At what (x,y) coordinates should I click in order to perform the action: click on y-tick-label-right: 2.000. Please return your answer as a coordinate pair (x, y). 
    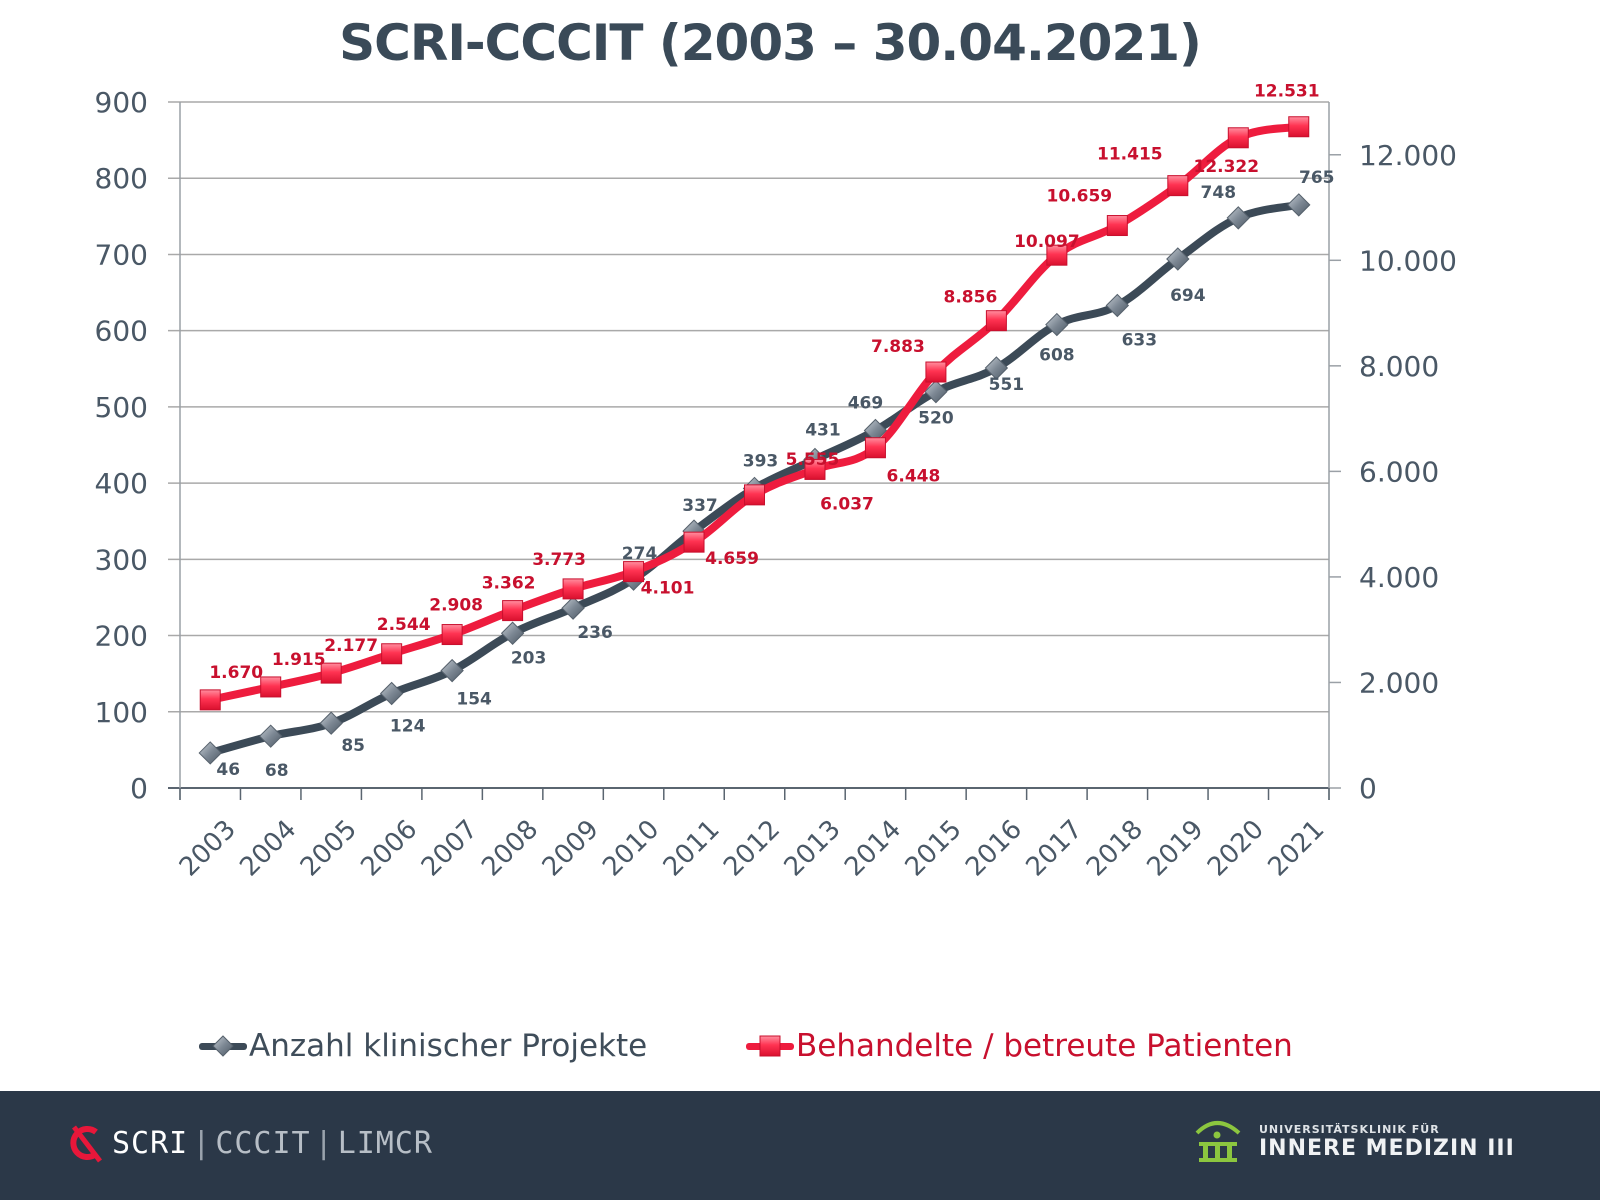
    Looking at the image, I should click on (1399, 682).